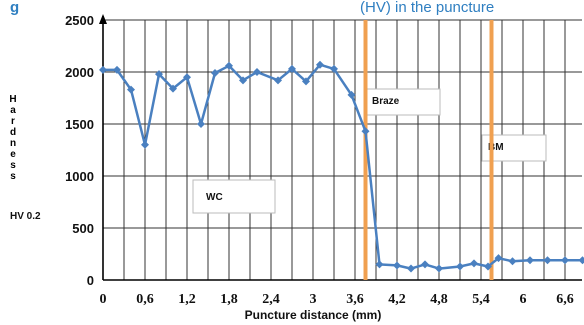 The height and width of the screenshot is (325, 584). I want to click on x-tick-label: 0, so click(103, 299).